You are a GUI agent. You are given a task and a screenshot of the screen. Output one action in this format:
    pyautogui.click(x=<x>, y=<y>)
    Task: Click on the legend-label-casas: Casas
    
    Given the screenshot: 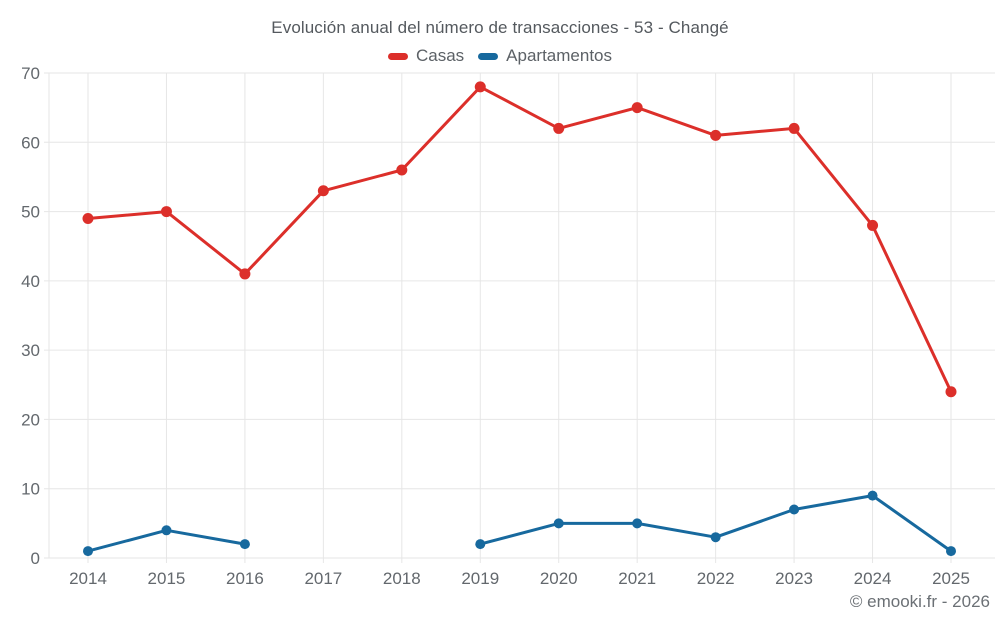 What is the action you would take?
    pyautogui.click(x=440, y=55)
    